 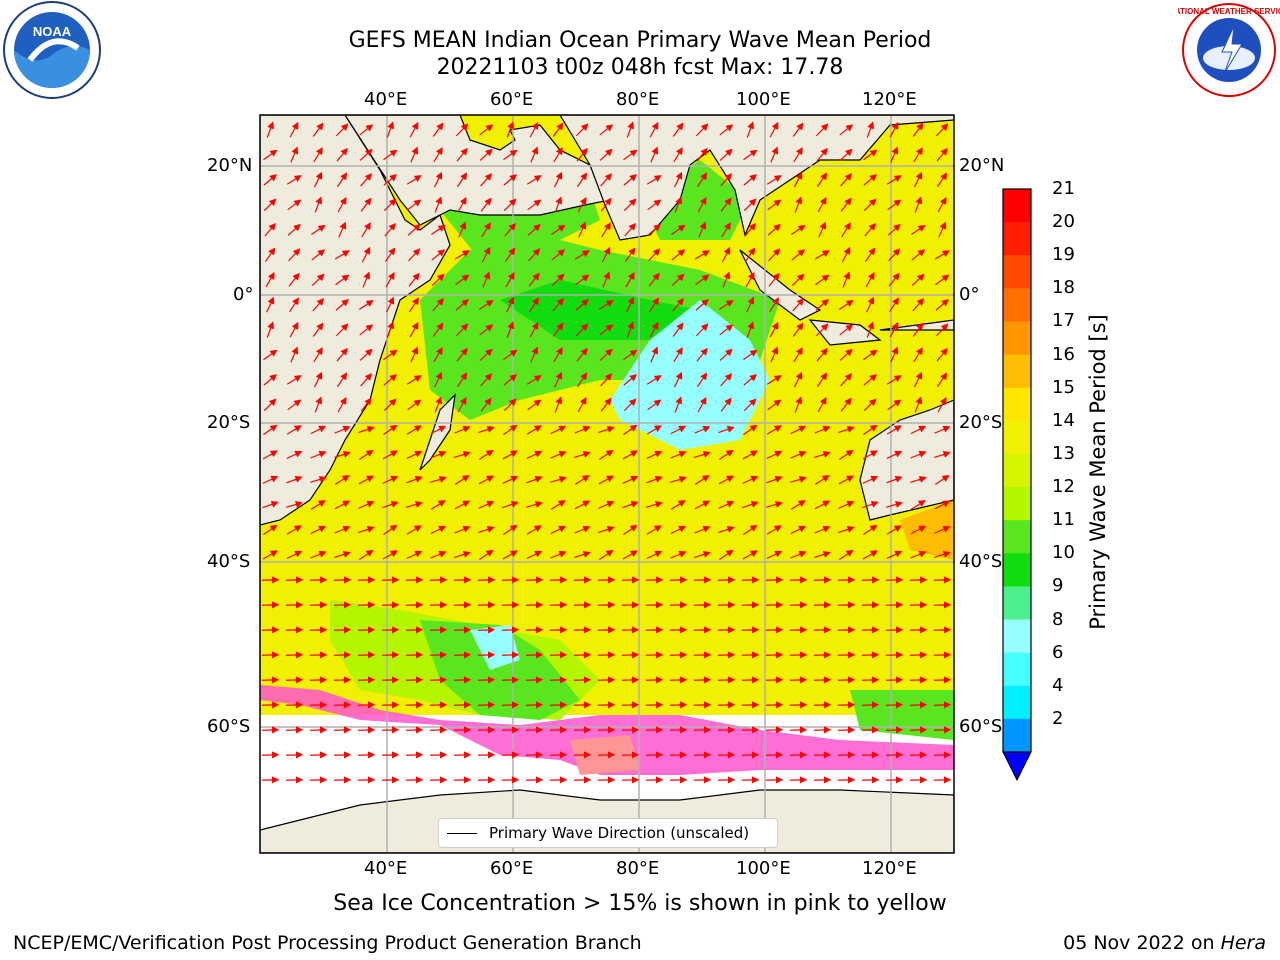 What do you see at coordinates (1063, 420) in the screenshot?
I see `colorbar-tick: 14` at bounding box center [1063, 420].